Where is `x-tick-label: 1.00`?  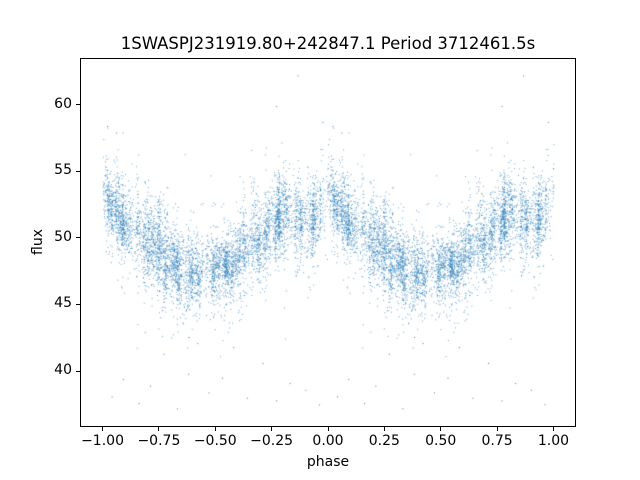
x-tick-label: 1.00 is located at coordinates (553, 441).